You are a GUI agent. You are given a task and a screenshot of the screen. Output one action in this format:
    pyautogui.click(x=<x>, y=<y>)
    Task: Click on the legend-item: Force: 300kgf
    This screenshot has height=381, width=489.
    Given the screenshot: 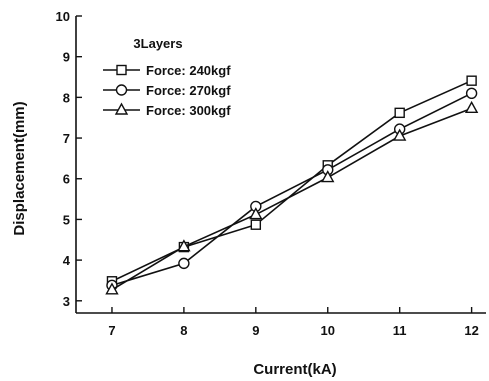 What is the action you would take?
    pyautogui.click(x=167, y=110)
    